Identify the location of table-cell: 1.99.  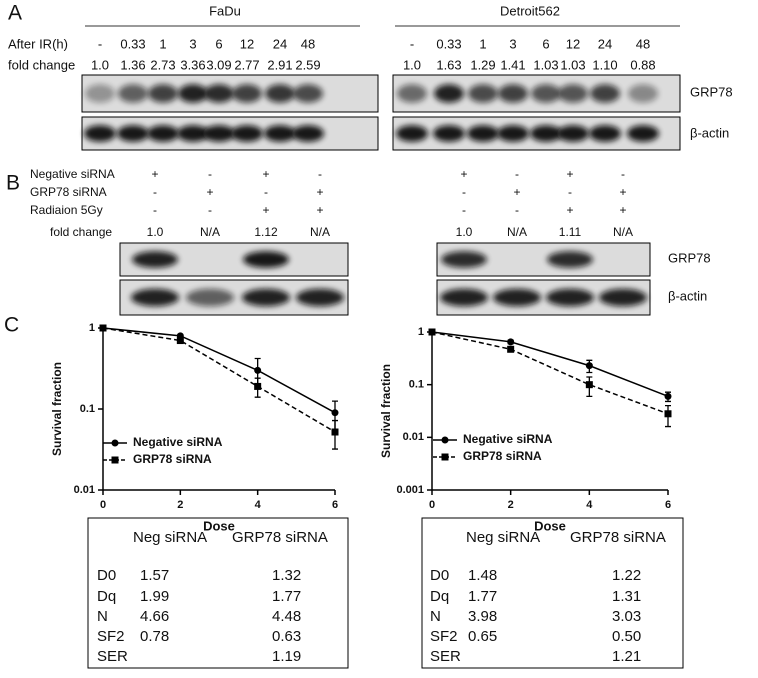
(154, 596).